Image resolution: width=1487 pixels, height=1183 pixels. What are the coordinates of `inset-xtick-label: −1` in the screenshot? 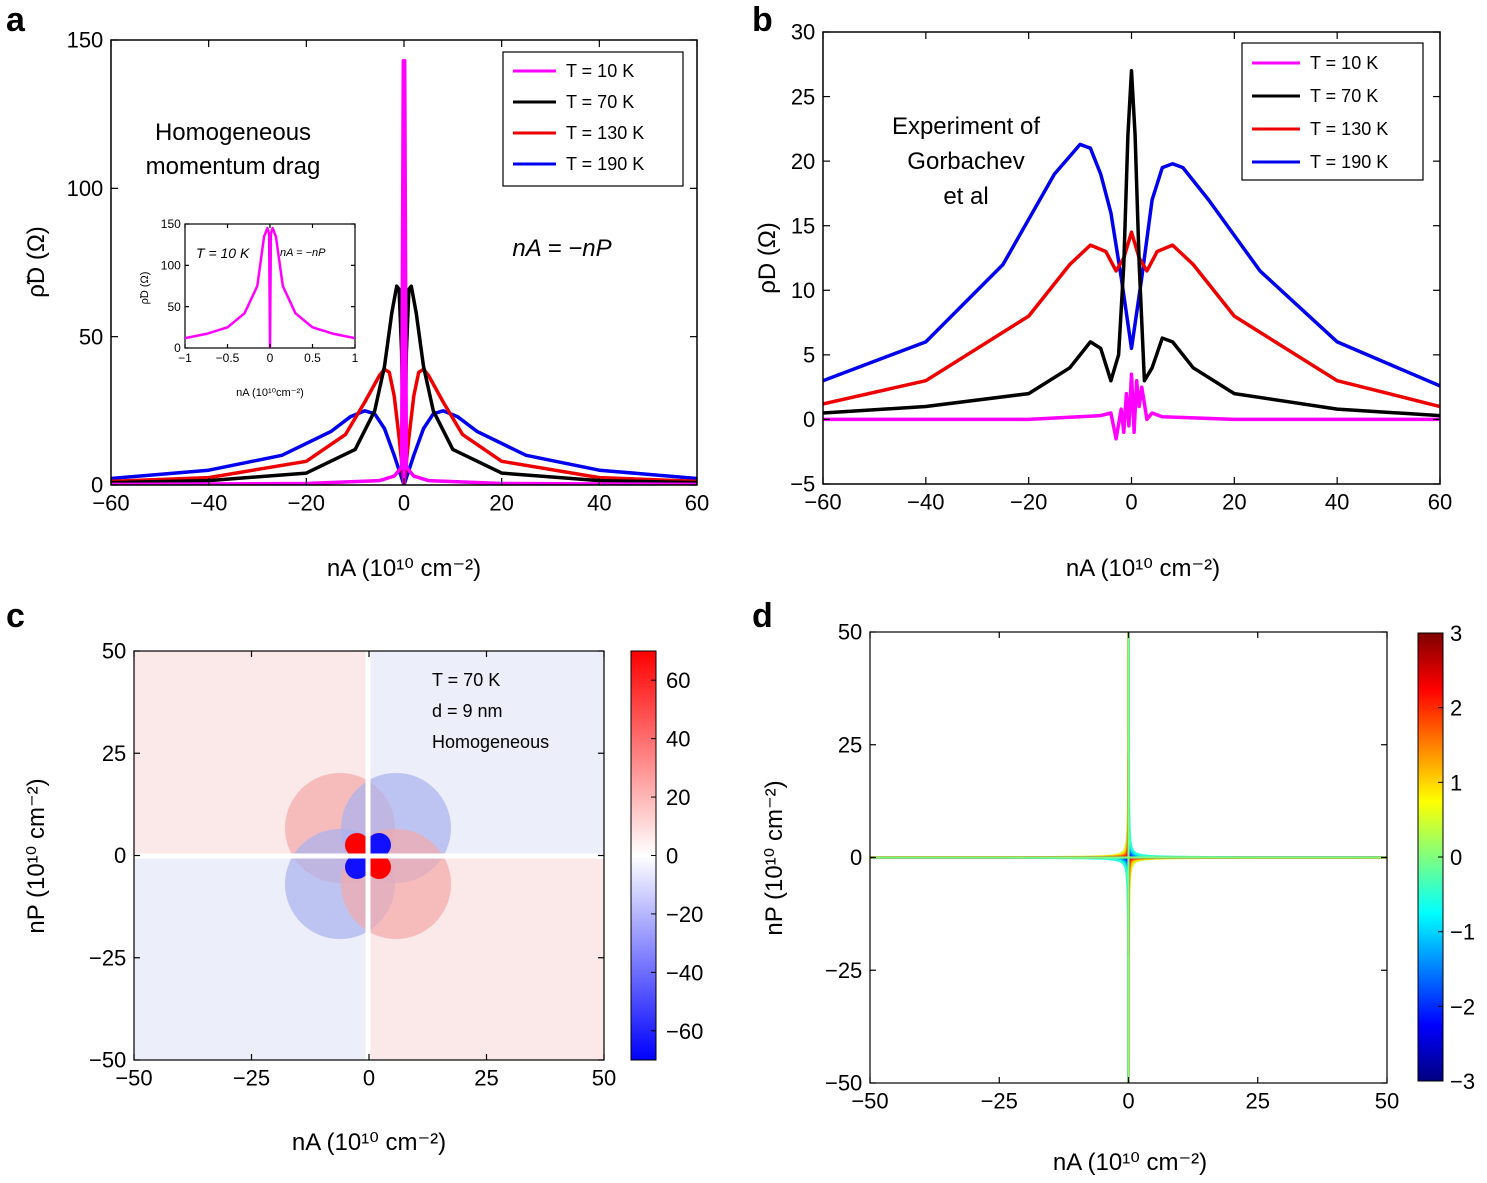 It's located at (185, 358).